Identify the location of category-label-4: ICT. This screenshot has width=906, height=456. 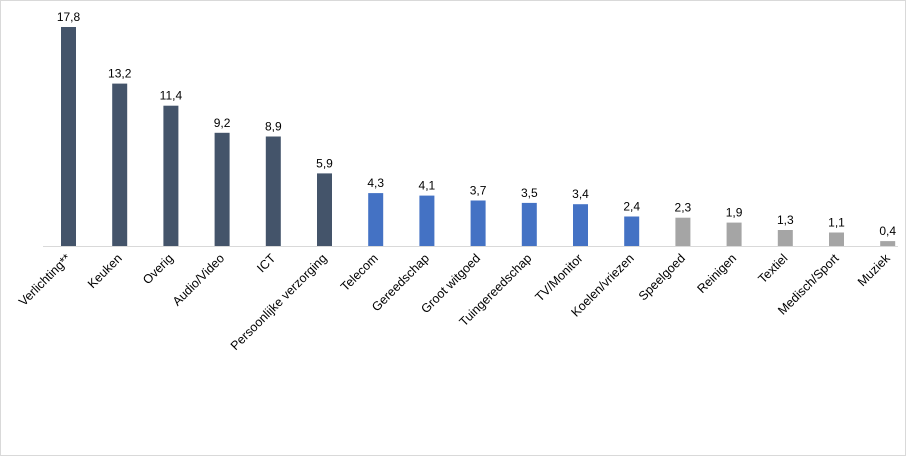
(266, 263).